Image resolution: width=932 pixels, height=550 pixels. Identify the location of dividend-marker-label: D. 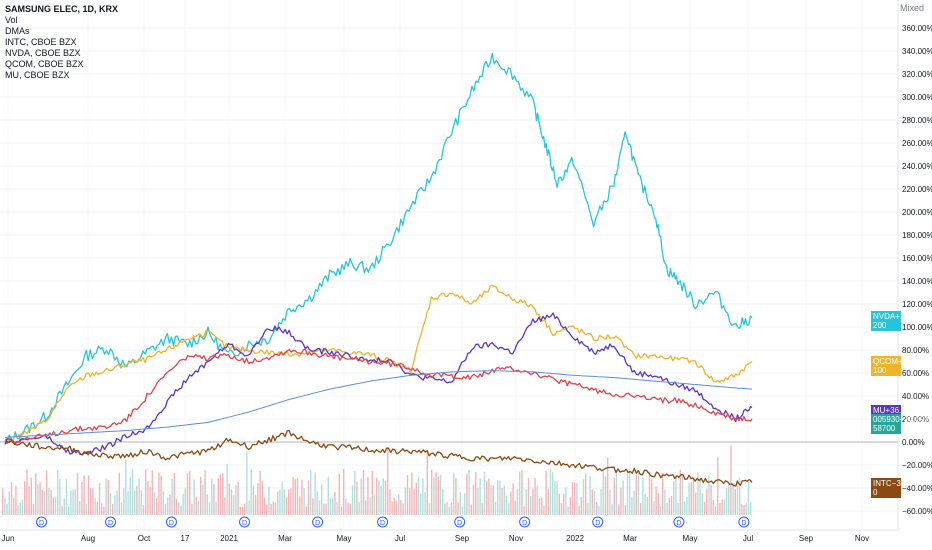
(597, 523).